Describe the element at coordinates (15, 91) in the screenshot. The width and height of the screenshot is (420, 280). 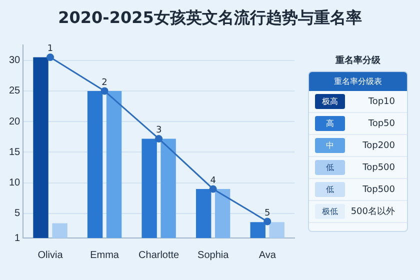
I see `y-tick-label: 25` at that location.